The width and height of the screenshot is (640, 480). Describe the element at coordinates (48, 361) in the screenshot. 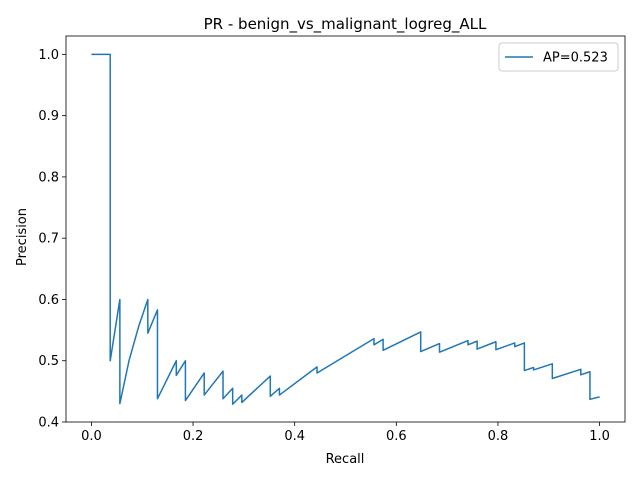

I see `y-tick-label: 0.5` at that location.